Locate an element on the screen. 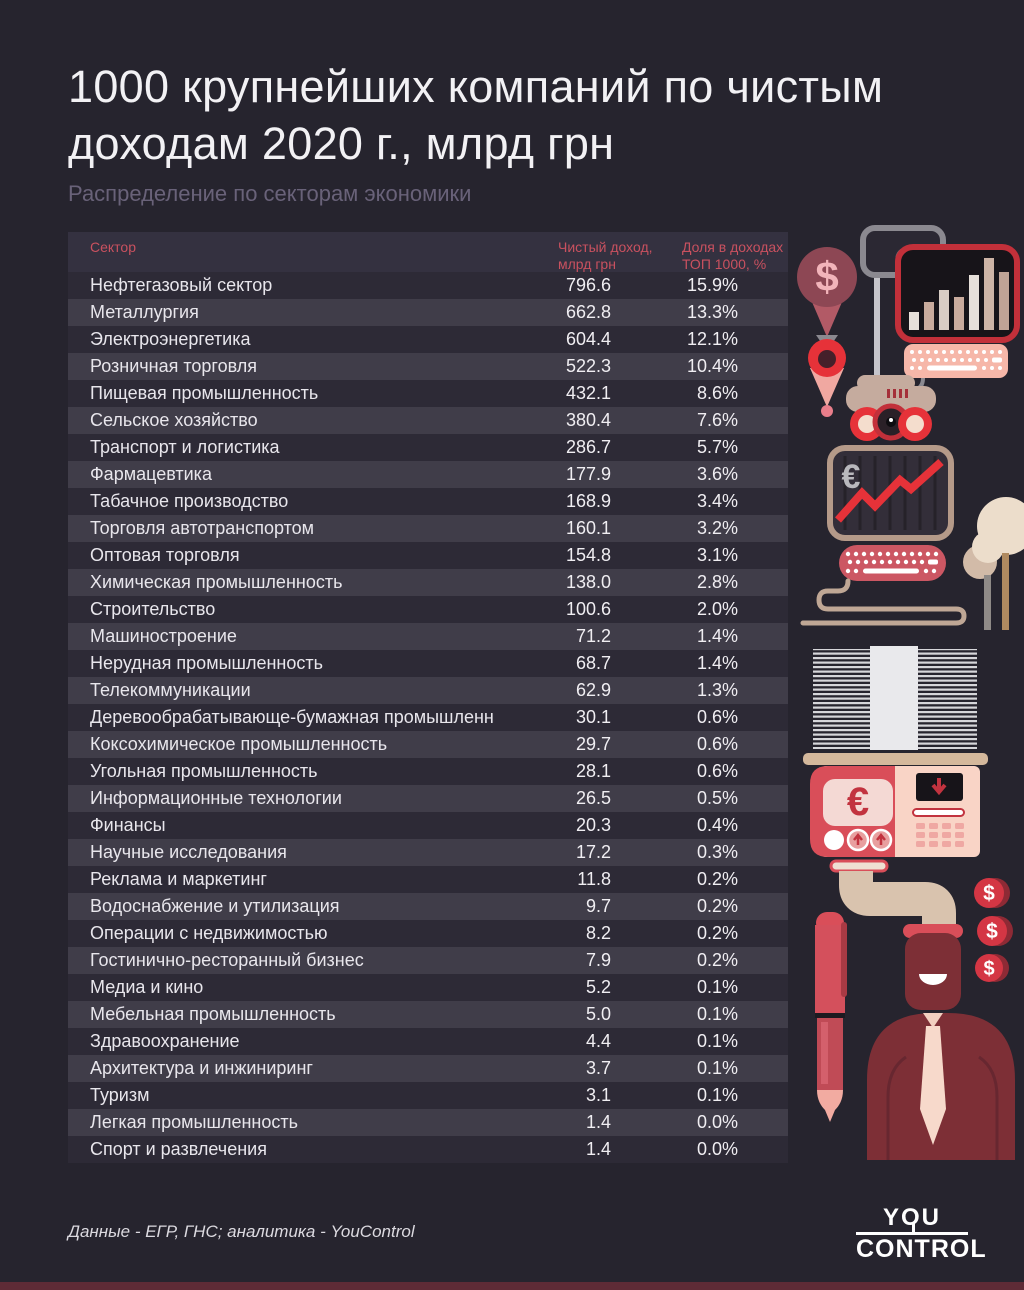  table-row: Здравоохранение 4.4 0.1% is located at coordinates (428, 1041).